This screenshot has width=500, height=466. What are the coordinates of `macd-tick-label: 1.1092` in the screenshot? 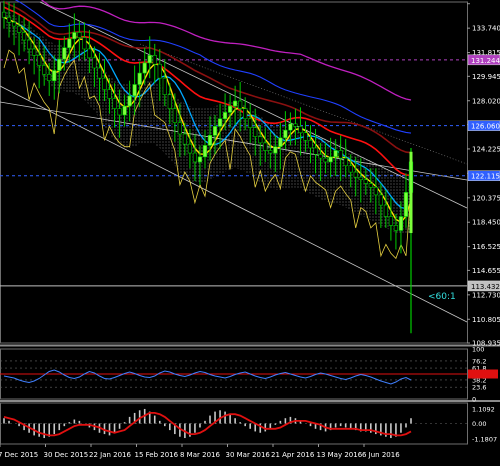 It's located at (483, 409).